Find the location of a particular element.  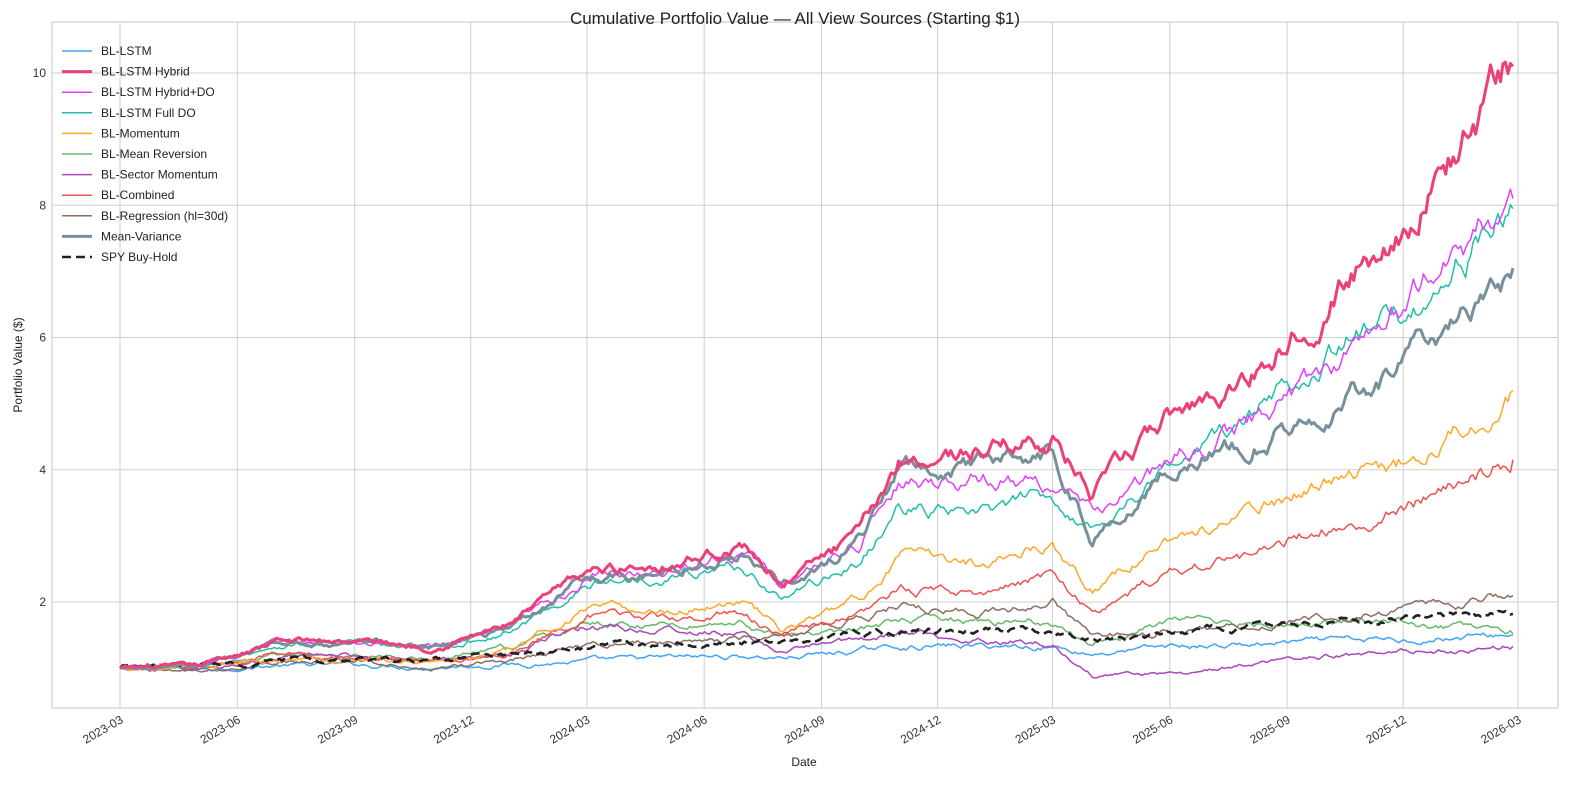

y-axis-label: Portfolio Value ($) is located at coordinates (18, 364).